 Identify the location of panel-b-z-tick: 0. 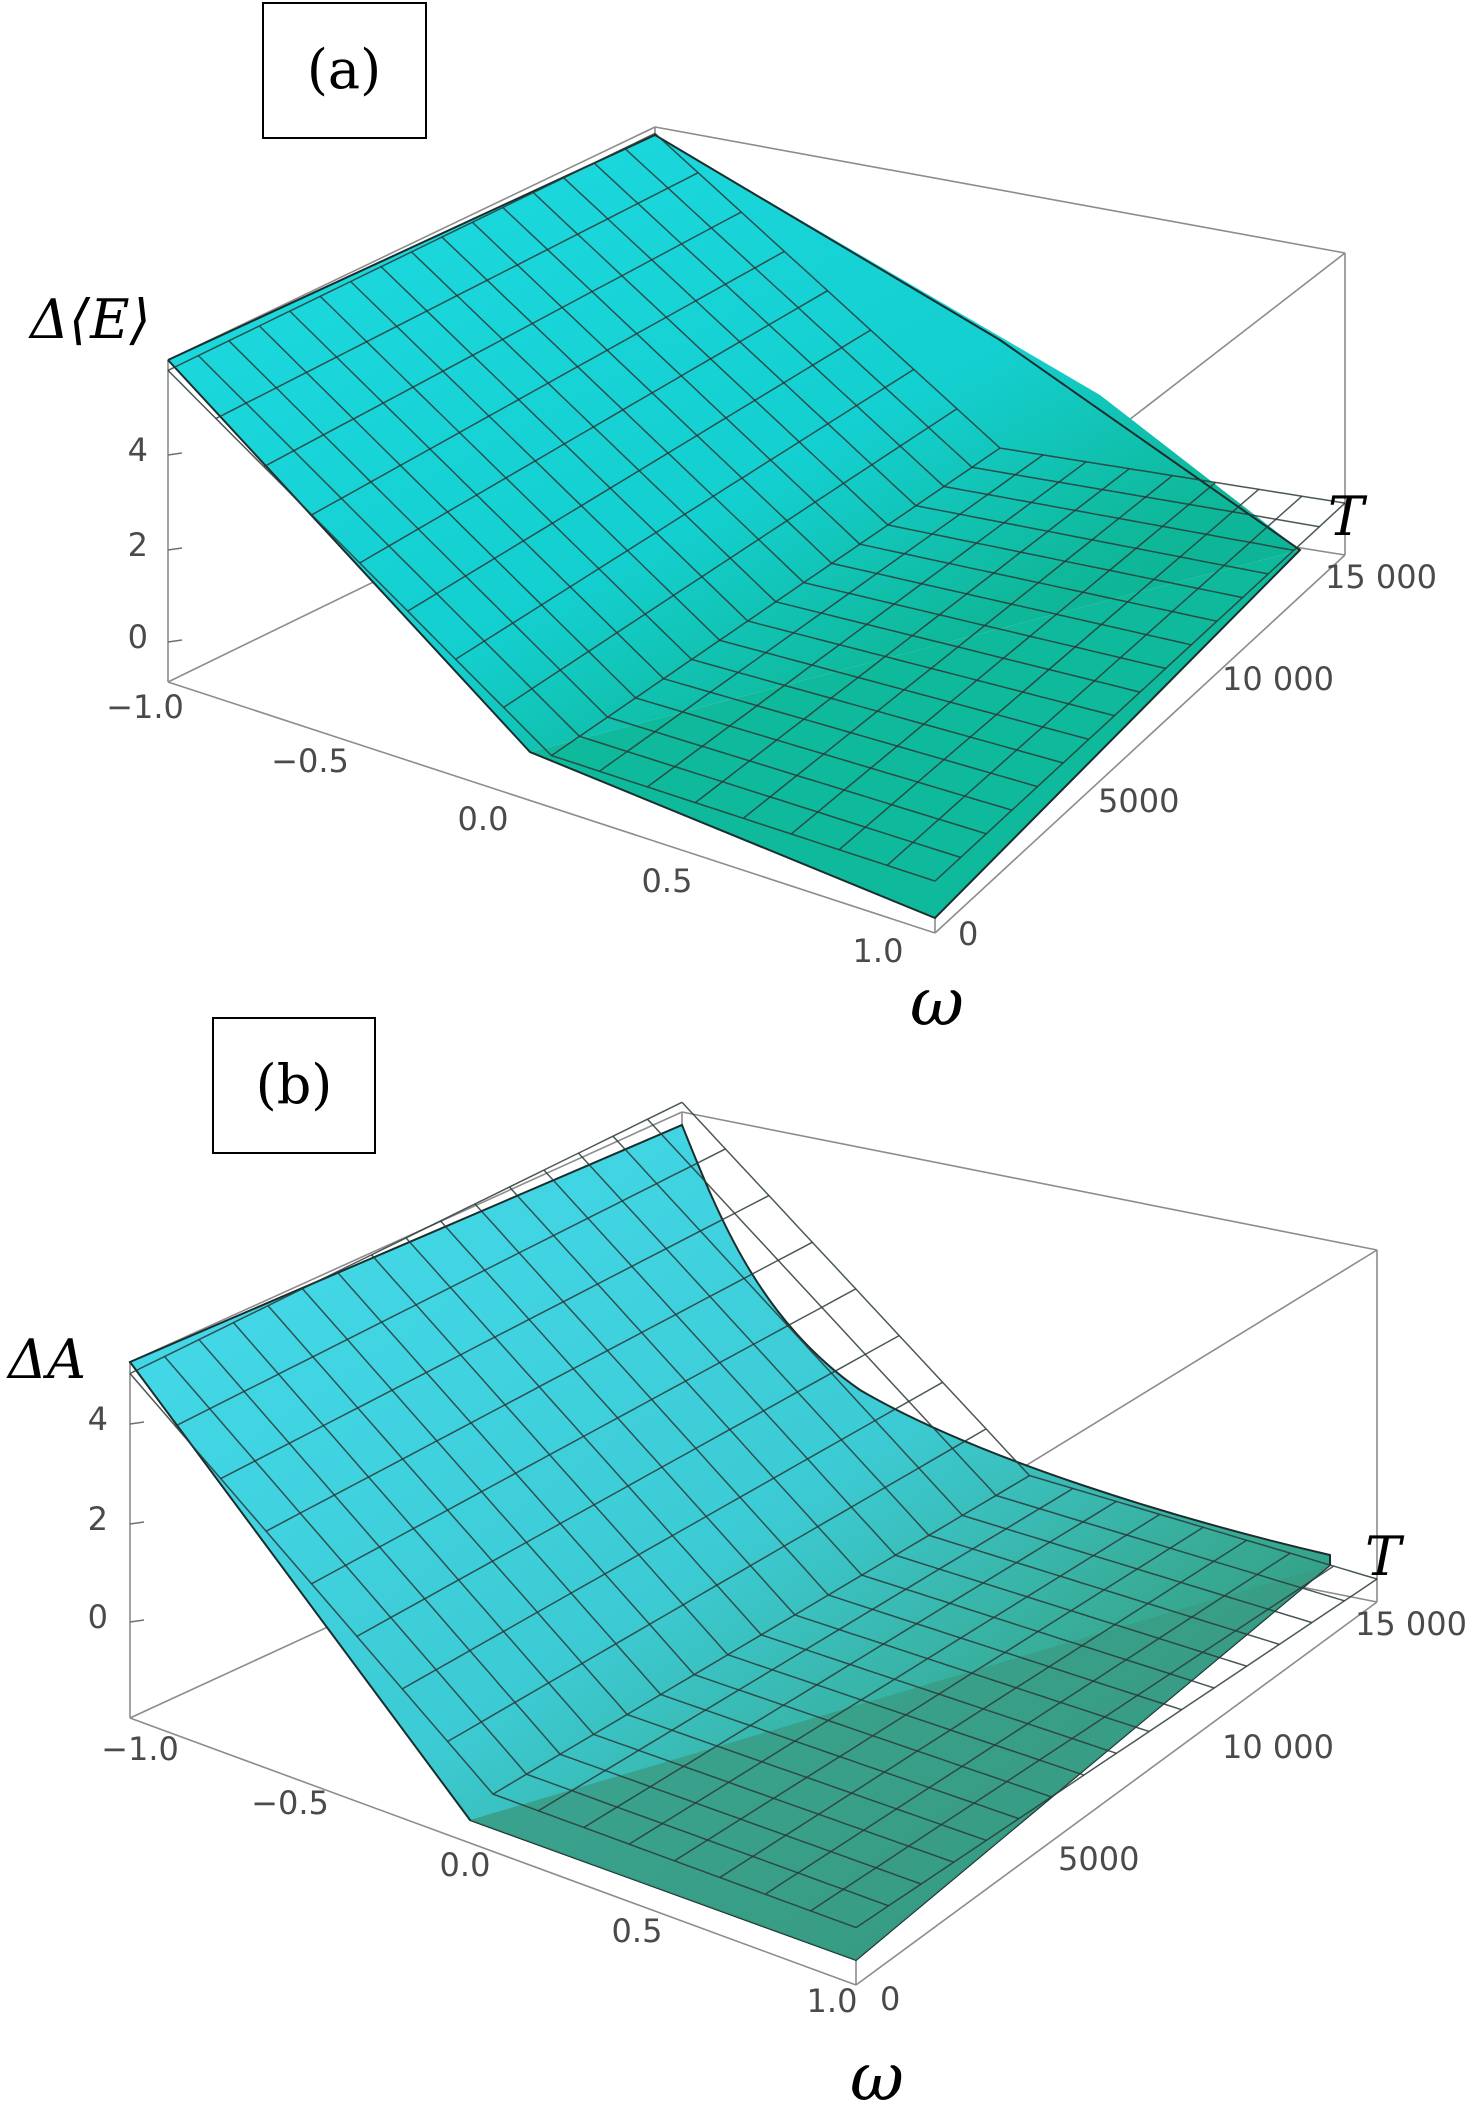
(98, 1617).